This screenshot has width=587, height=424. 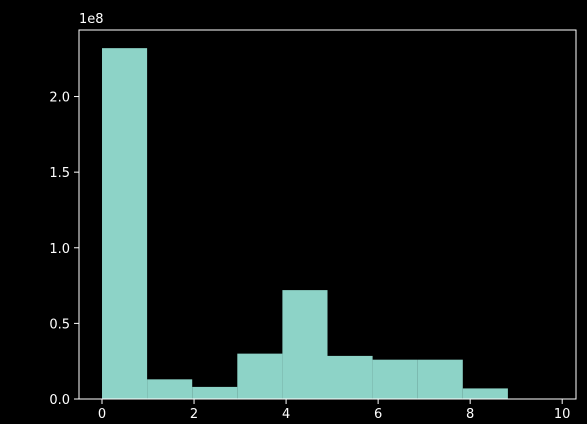 What do you see at coordinates (59, 400) in the screenshot?
I see `y-tick-label-0: 0.0` at bounding box center [59, 400].